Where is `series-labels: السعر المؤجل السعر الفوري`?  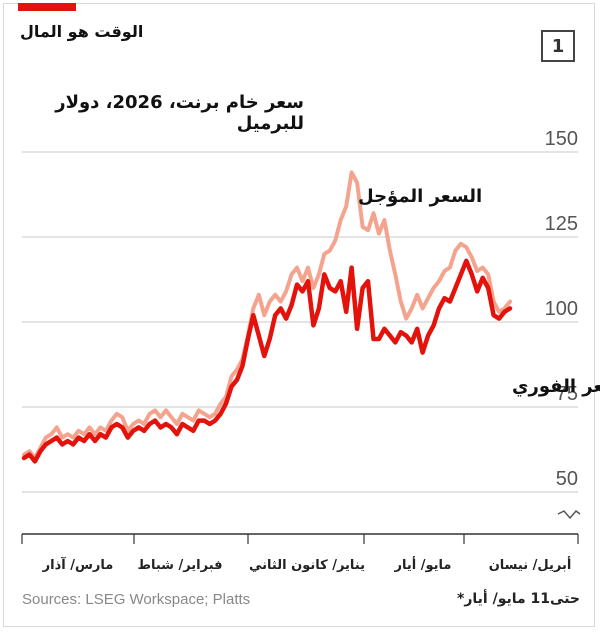
series-labels: السعر المؤجل السعر الفوري is located at coordinates (479, 291).